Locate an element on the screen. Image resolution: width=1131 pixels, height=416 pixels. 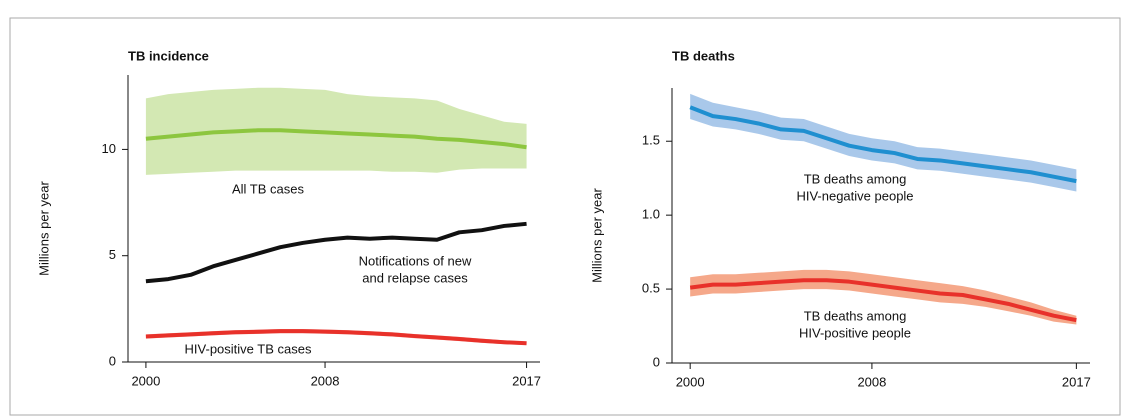
series-label: Notifications of new is located at coordinates (415, 260).